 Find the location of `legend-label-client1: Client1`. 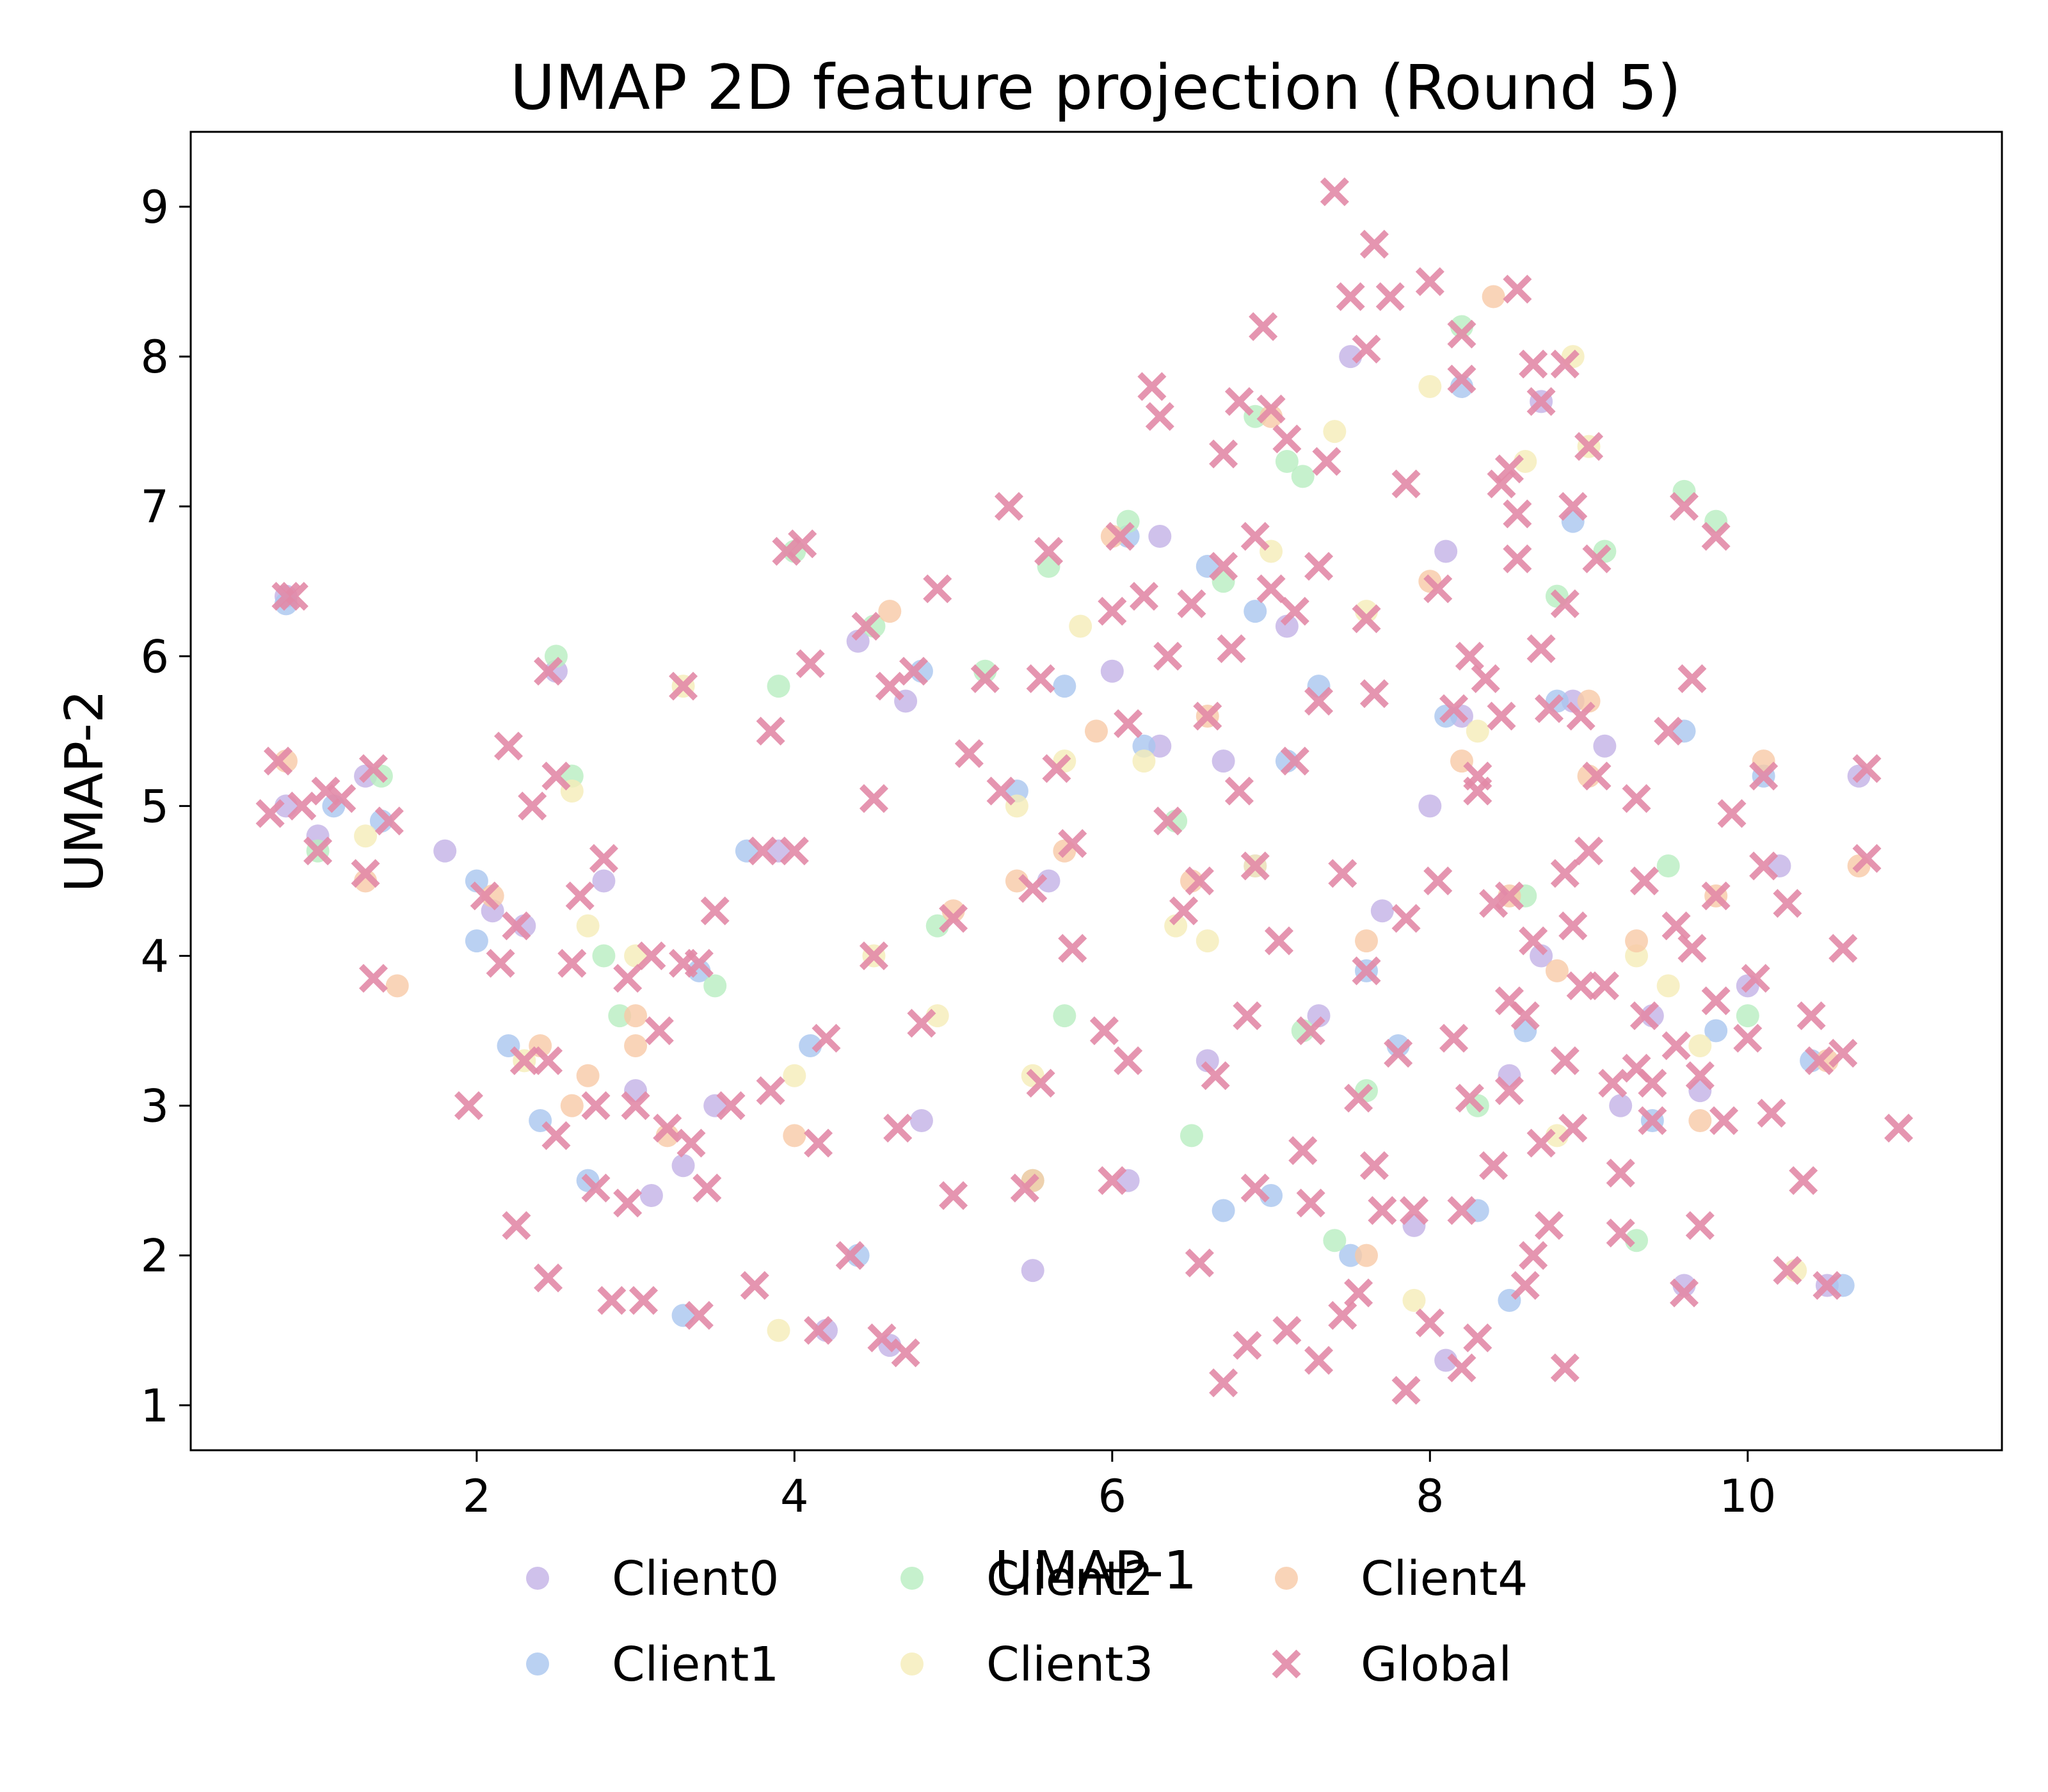

legend-label-client1: Client1 is located at coordinates (695, 1664).